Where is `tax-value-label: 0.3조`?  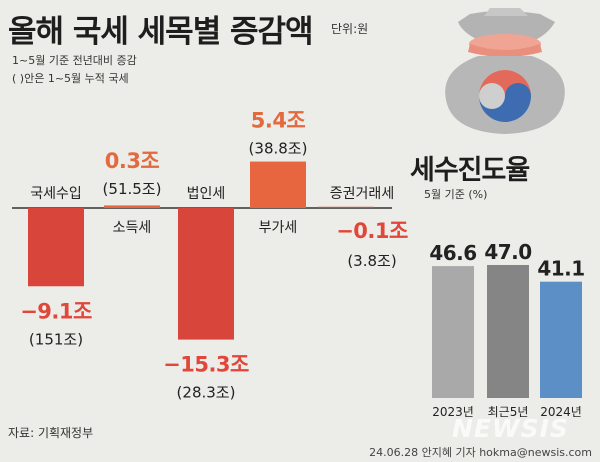
tax-value-label: 0.3조 is located at coordinates (132, 161).